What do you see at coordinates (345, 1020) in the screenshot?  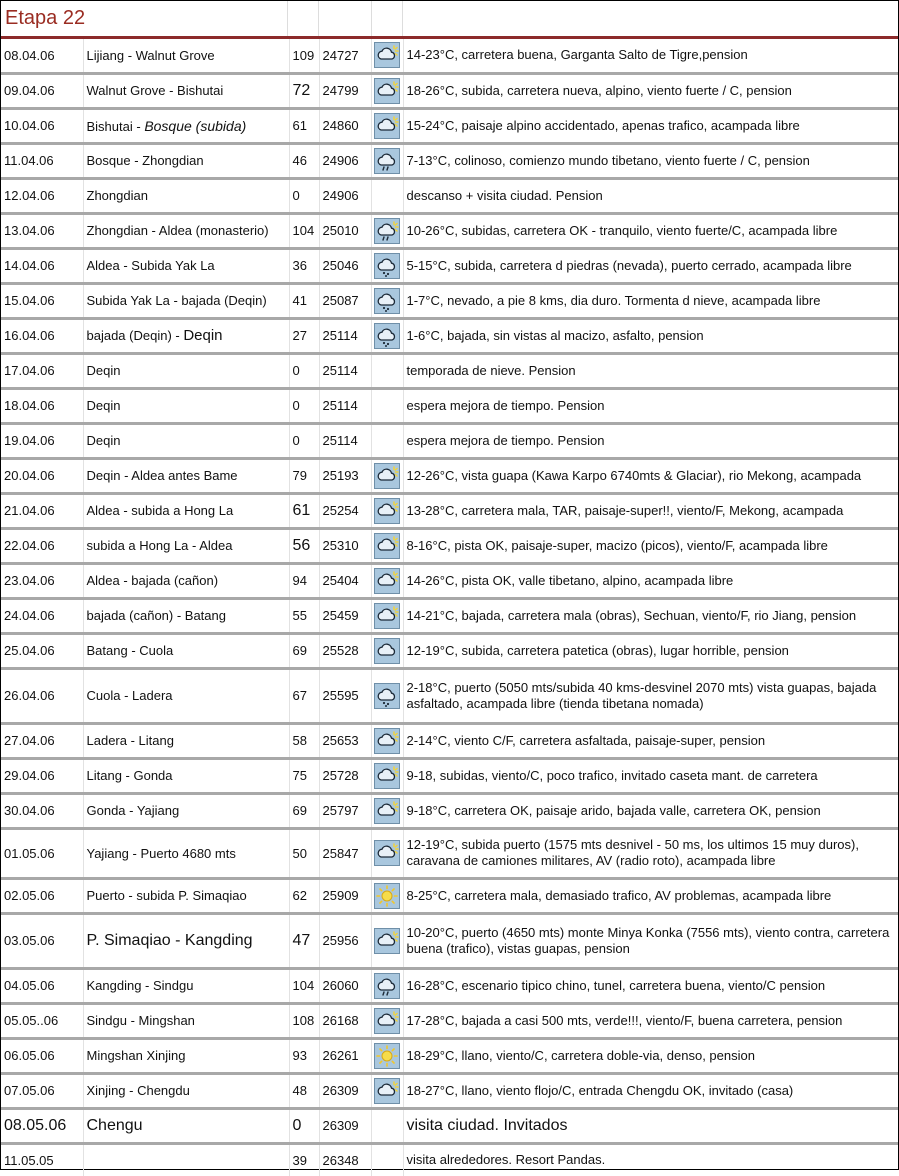 I see `total-km-cell: 26168` at bounding box center [345, 1020].